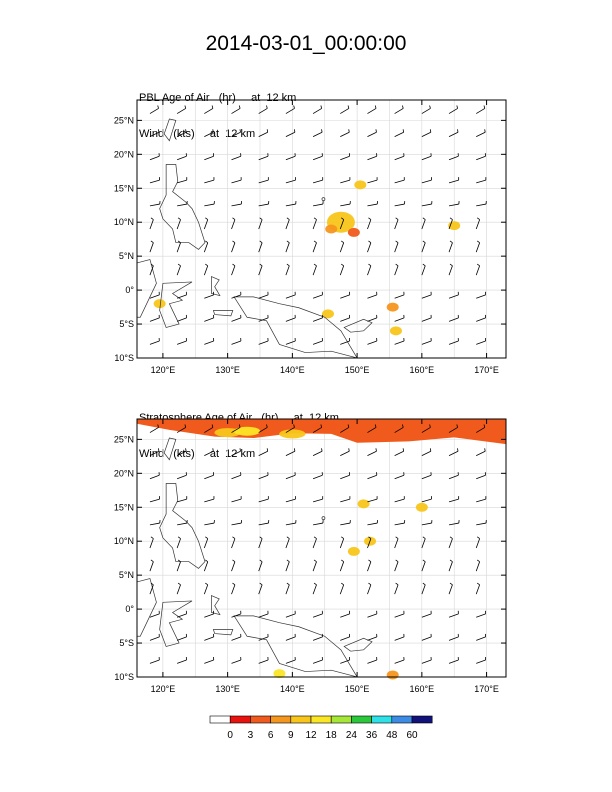  I want to click on colorbar-label: 9, so click(291, 735).